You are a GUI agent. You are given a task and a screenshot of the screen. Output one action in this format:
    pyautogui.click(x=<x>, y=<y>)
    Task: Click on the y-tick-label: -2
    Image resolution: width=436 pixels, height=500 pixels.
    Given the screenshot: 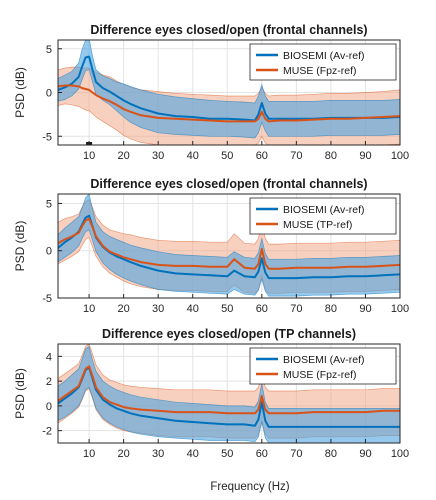 What is the action you would take?
    pyautogui.click(x=47, y=432)
    